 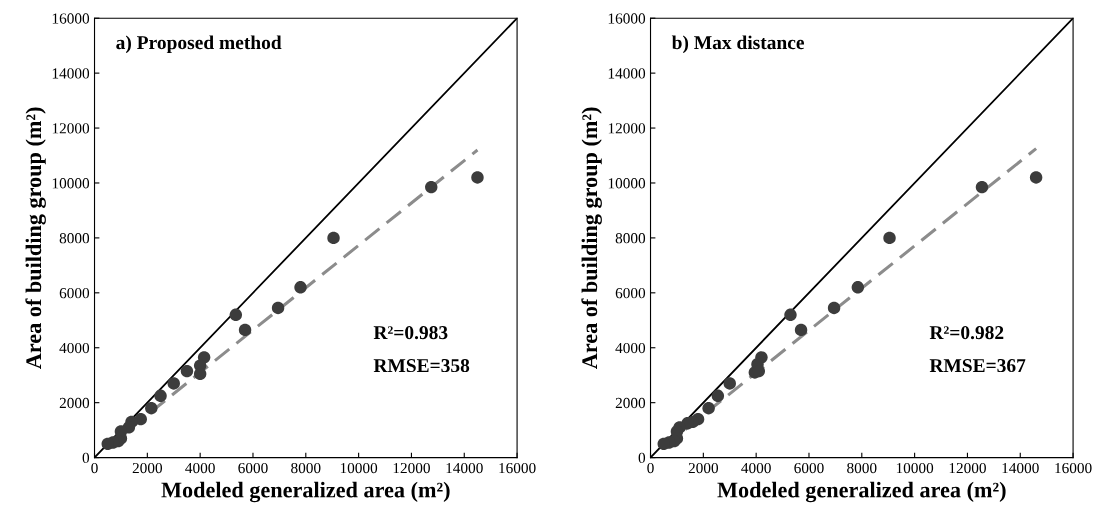 What do you see at coordinates (977, 366) in the screenshot?
I see `annotation: RMSE=367` at bounding box center [977, 366].